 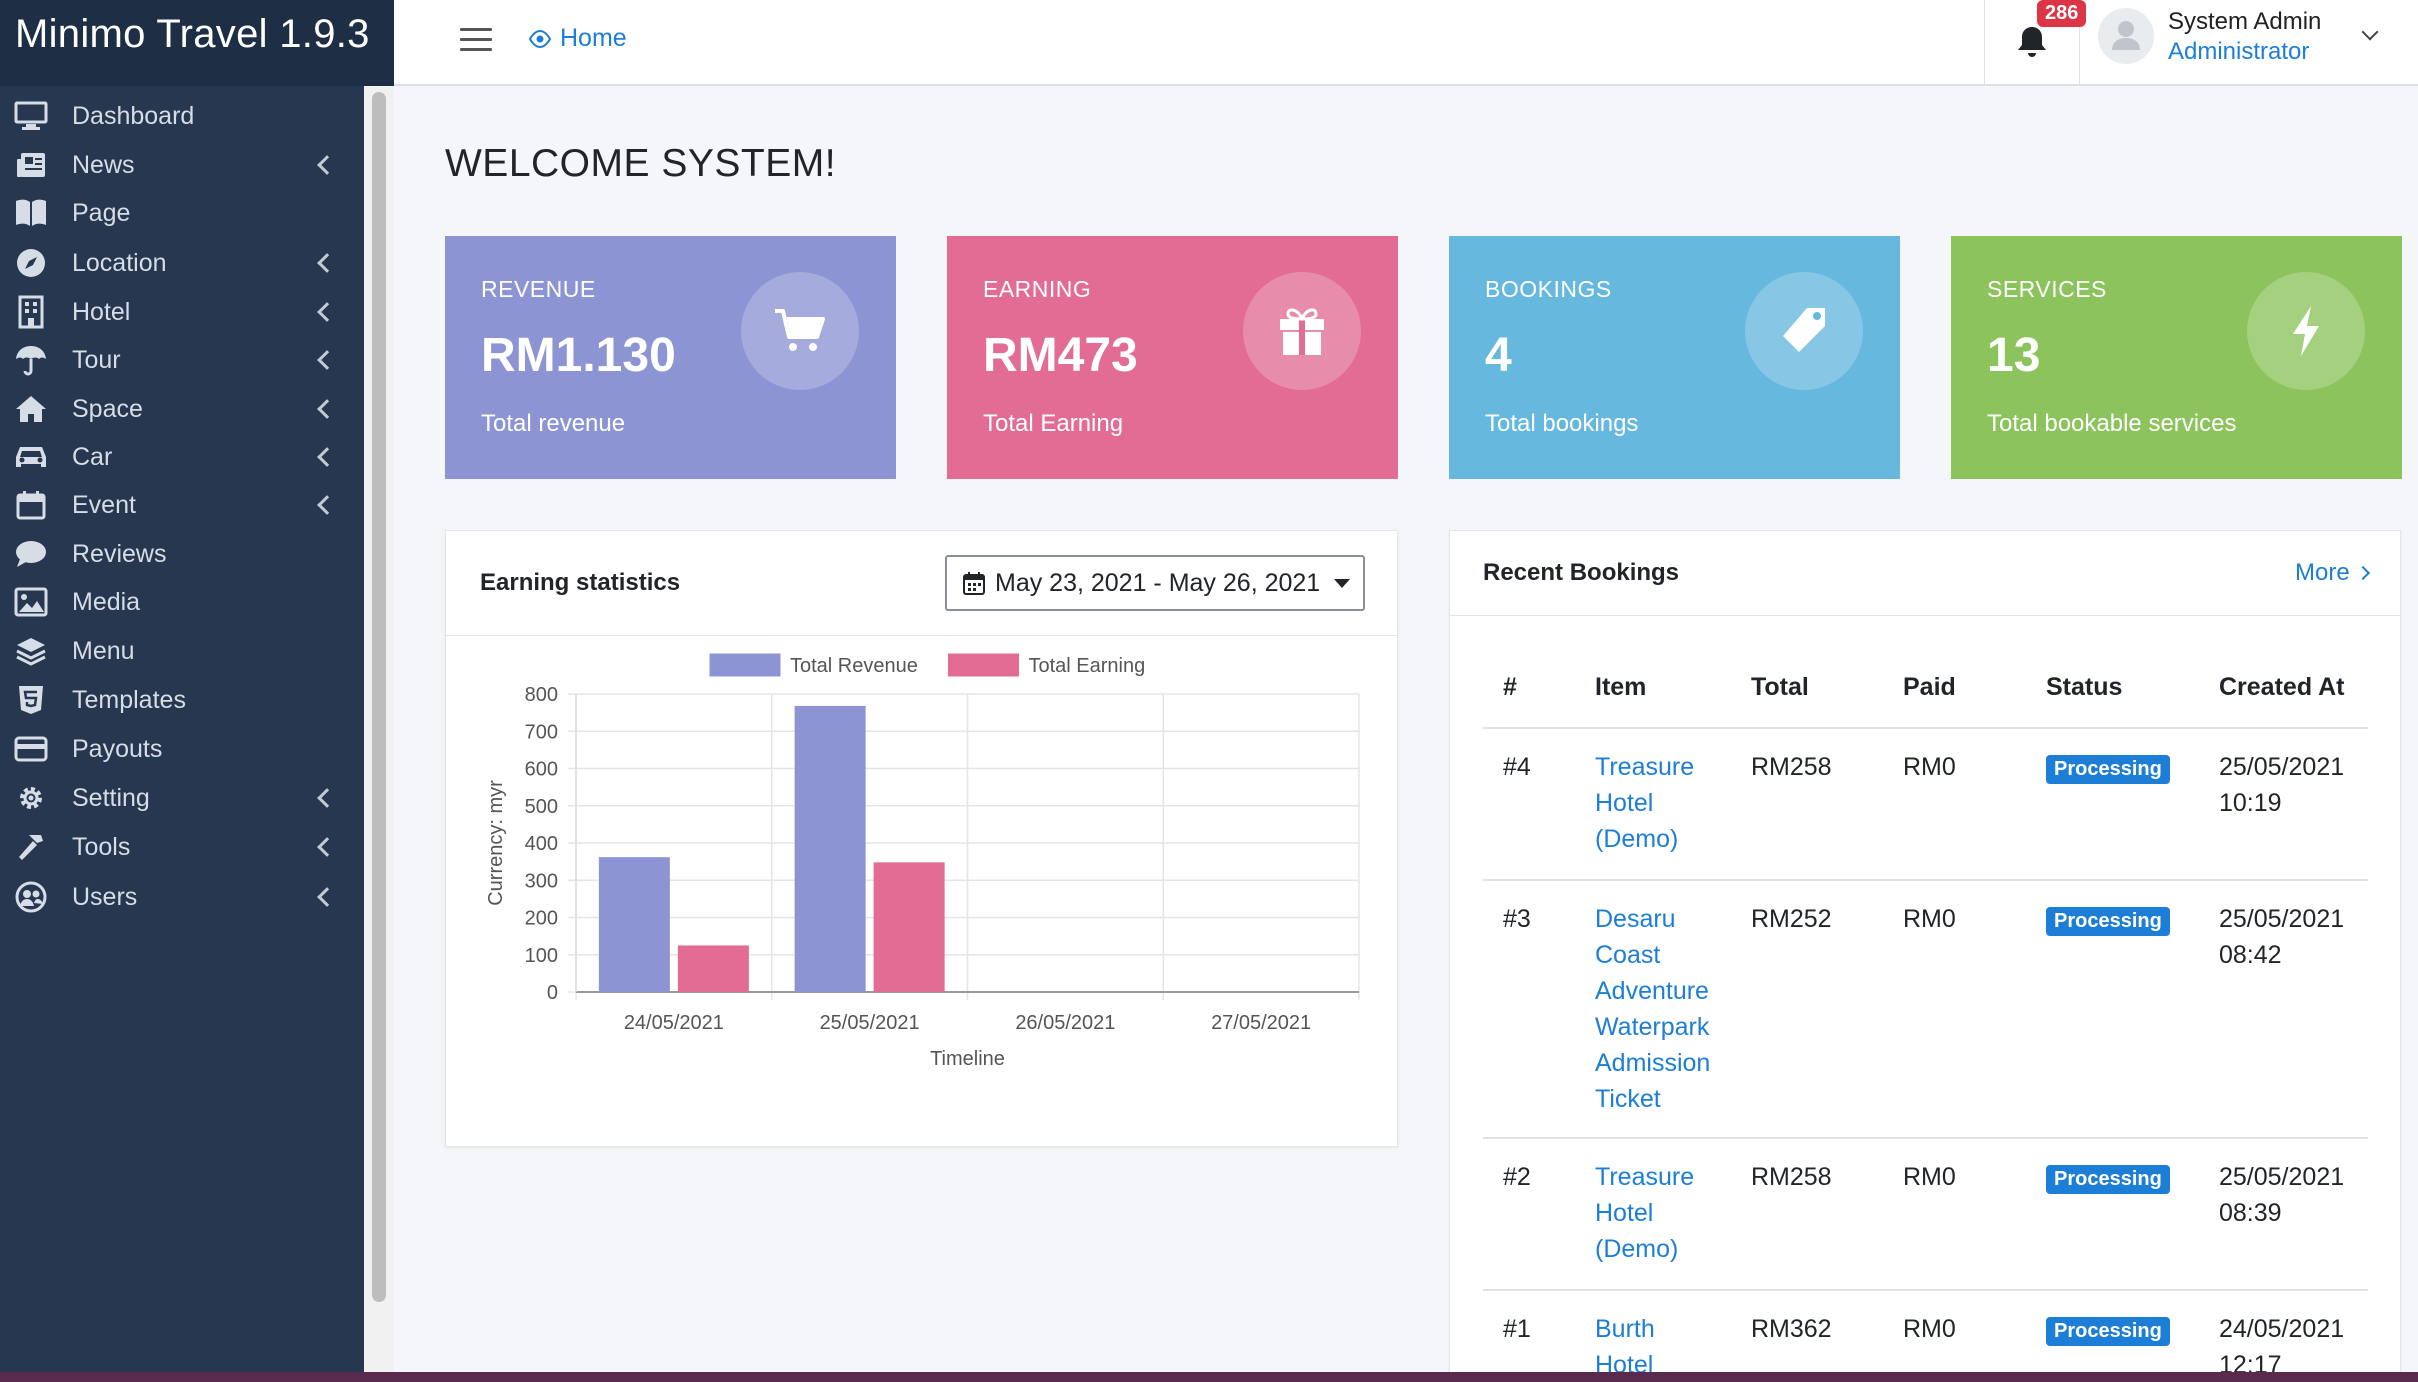 I want to click on sidebar-item-media: Media, so click(x=182, y=602).